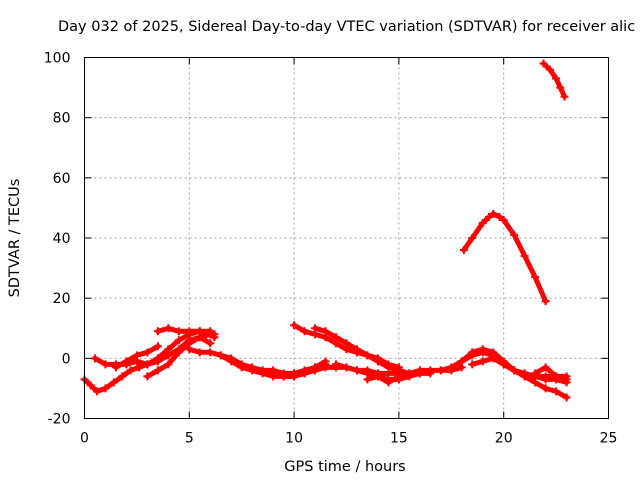 This screenshot has width=640, height=480. What do you see at coordinates (189, 439) in the screenshot?
I see `x-tick-label: 5` at bounding box center [189, 439].